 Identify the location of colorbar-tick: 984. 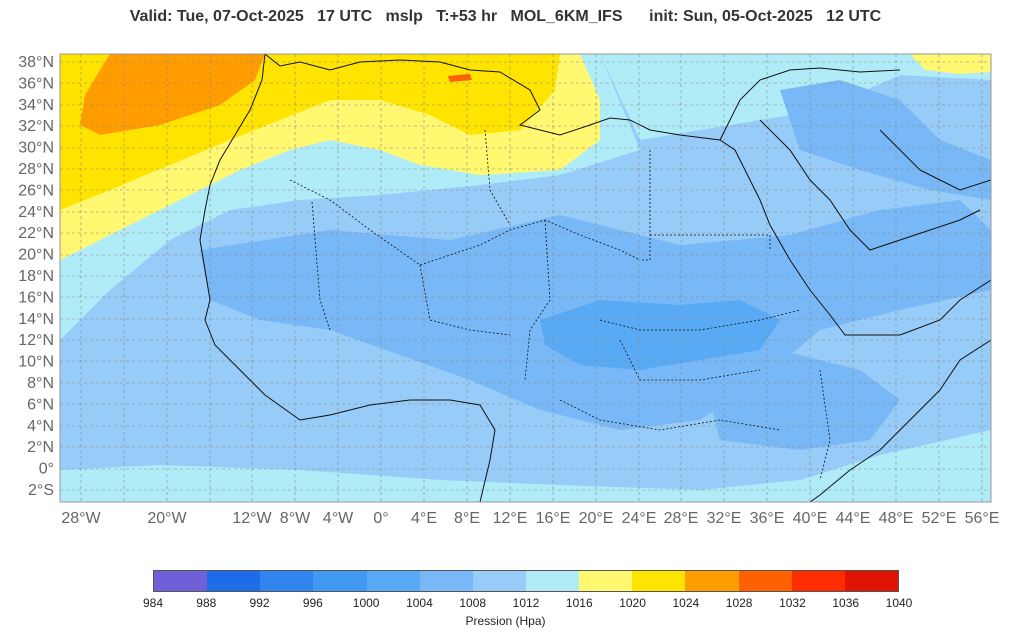
(153, 603).